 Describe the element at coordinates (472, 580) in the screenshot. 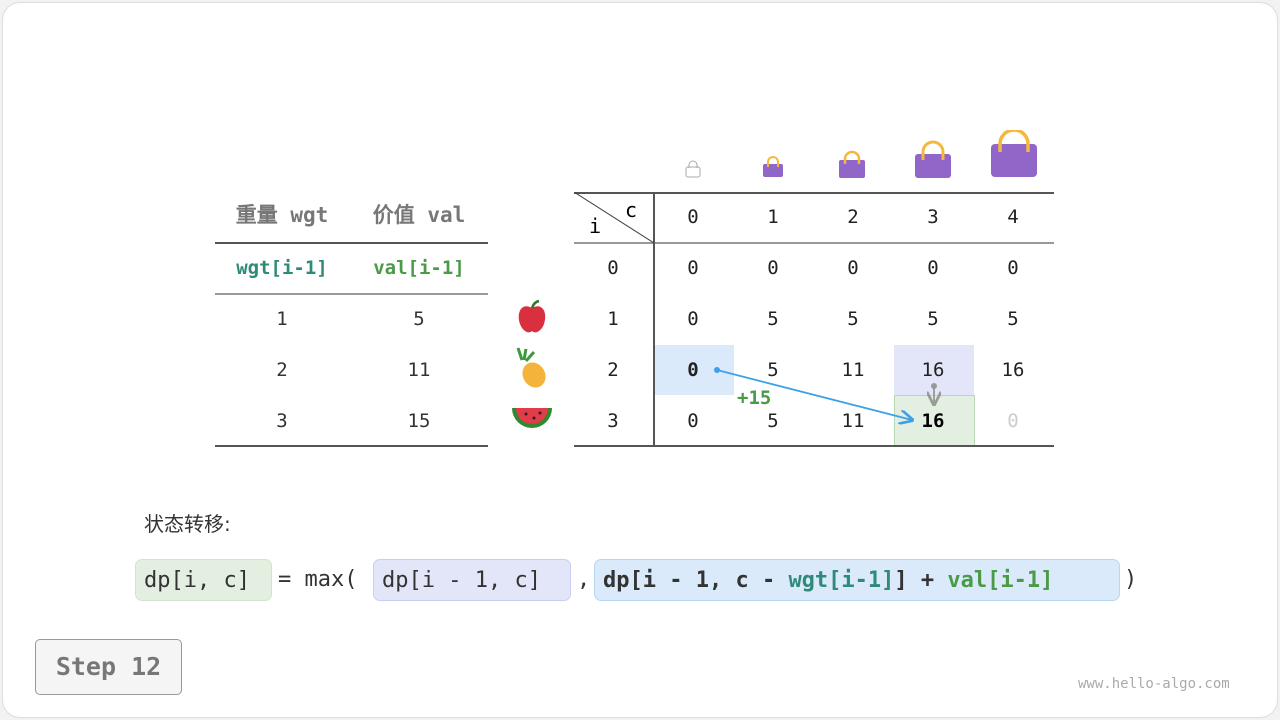

I see `formula-option-1: dp[i - 1, c]` at that location.